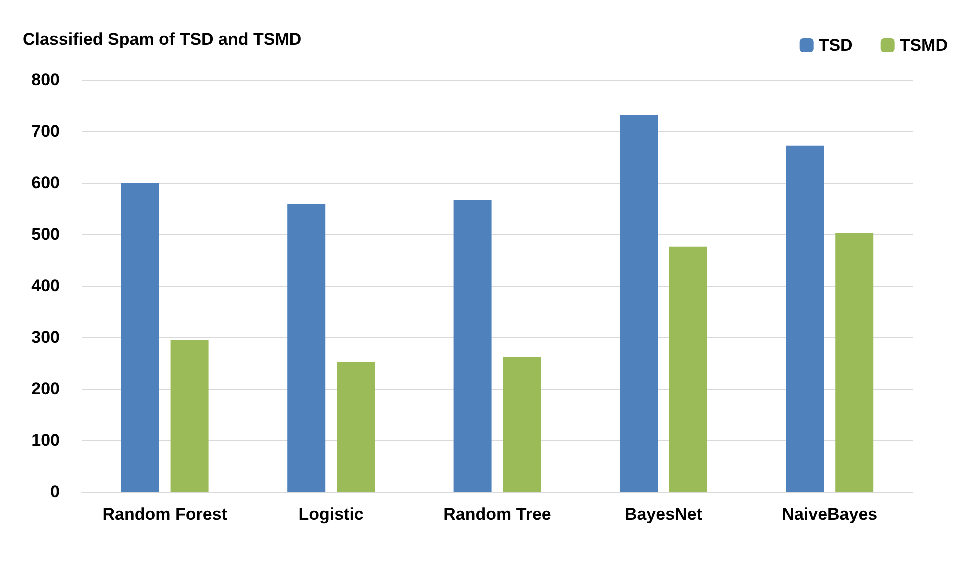  What do you see at coordinates (55, 492) in the screenshot?
I see `y-tick-label: 0` at bounding box center [55, 492].